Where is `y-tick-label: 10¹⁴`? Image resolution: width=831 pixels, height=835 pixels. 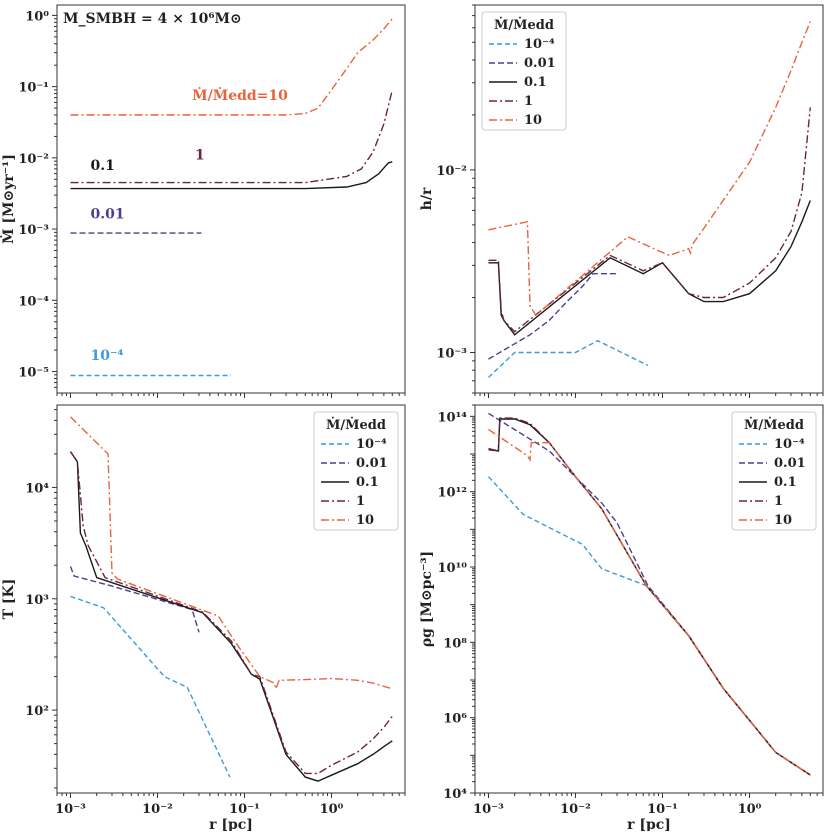
y-tick-label: 10¹⁴ is located at coordinates (453, 417).